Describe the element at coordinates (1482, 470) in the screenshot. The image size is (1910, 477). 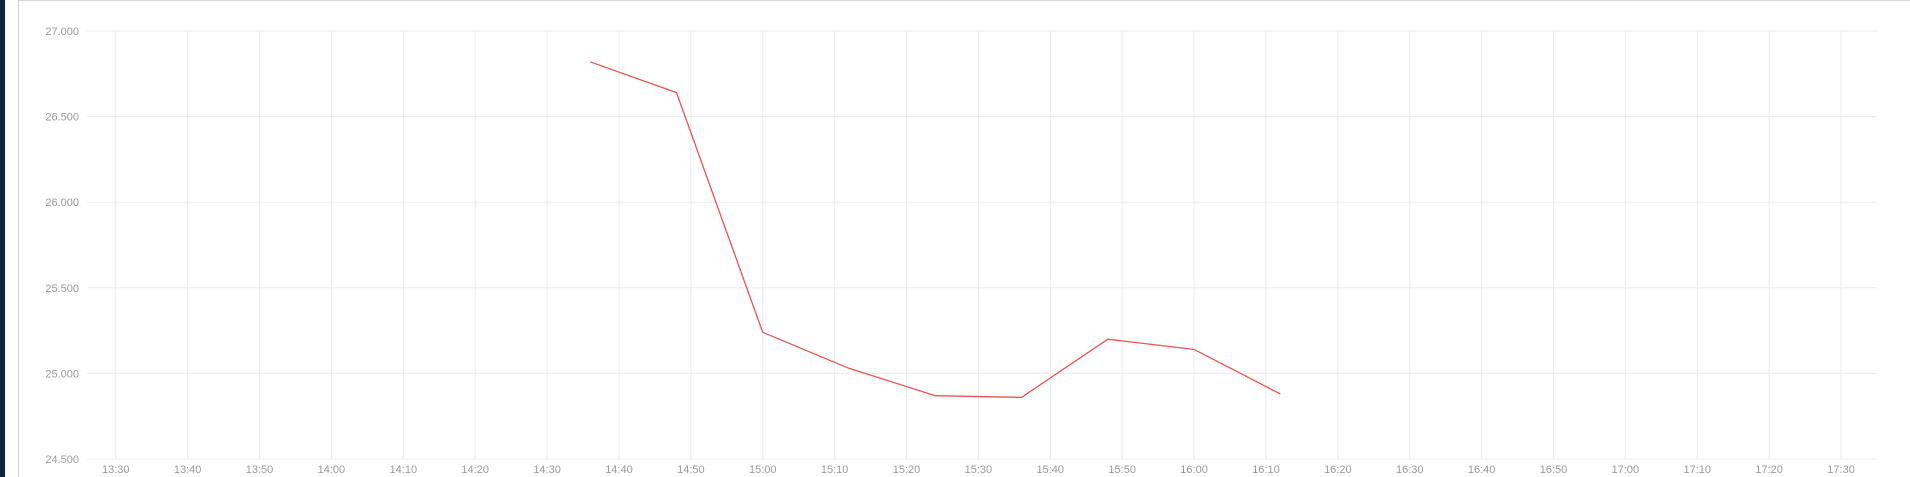
I see `x-tick-label: 16:40` at that location.